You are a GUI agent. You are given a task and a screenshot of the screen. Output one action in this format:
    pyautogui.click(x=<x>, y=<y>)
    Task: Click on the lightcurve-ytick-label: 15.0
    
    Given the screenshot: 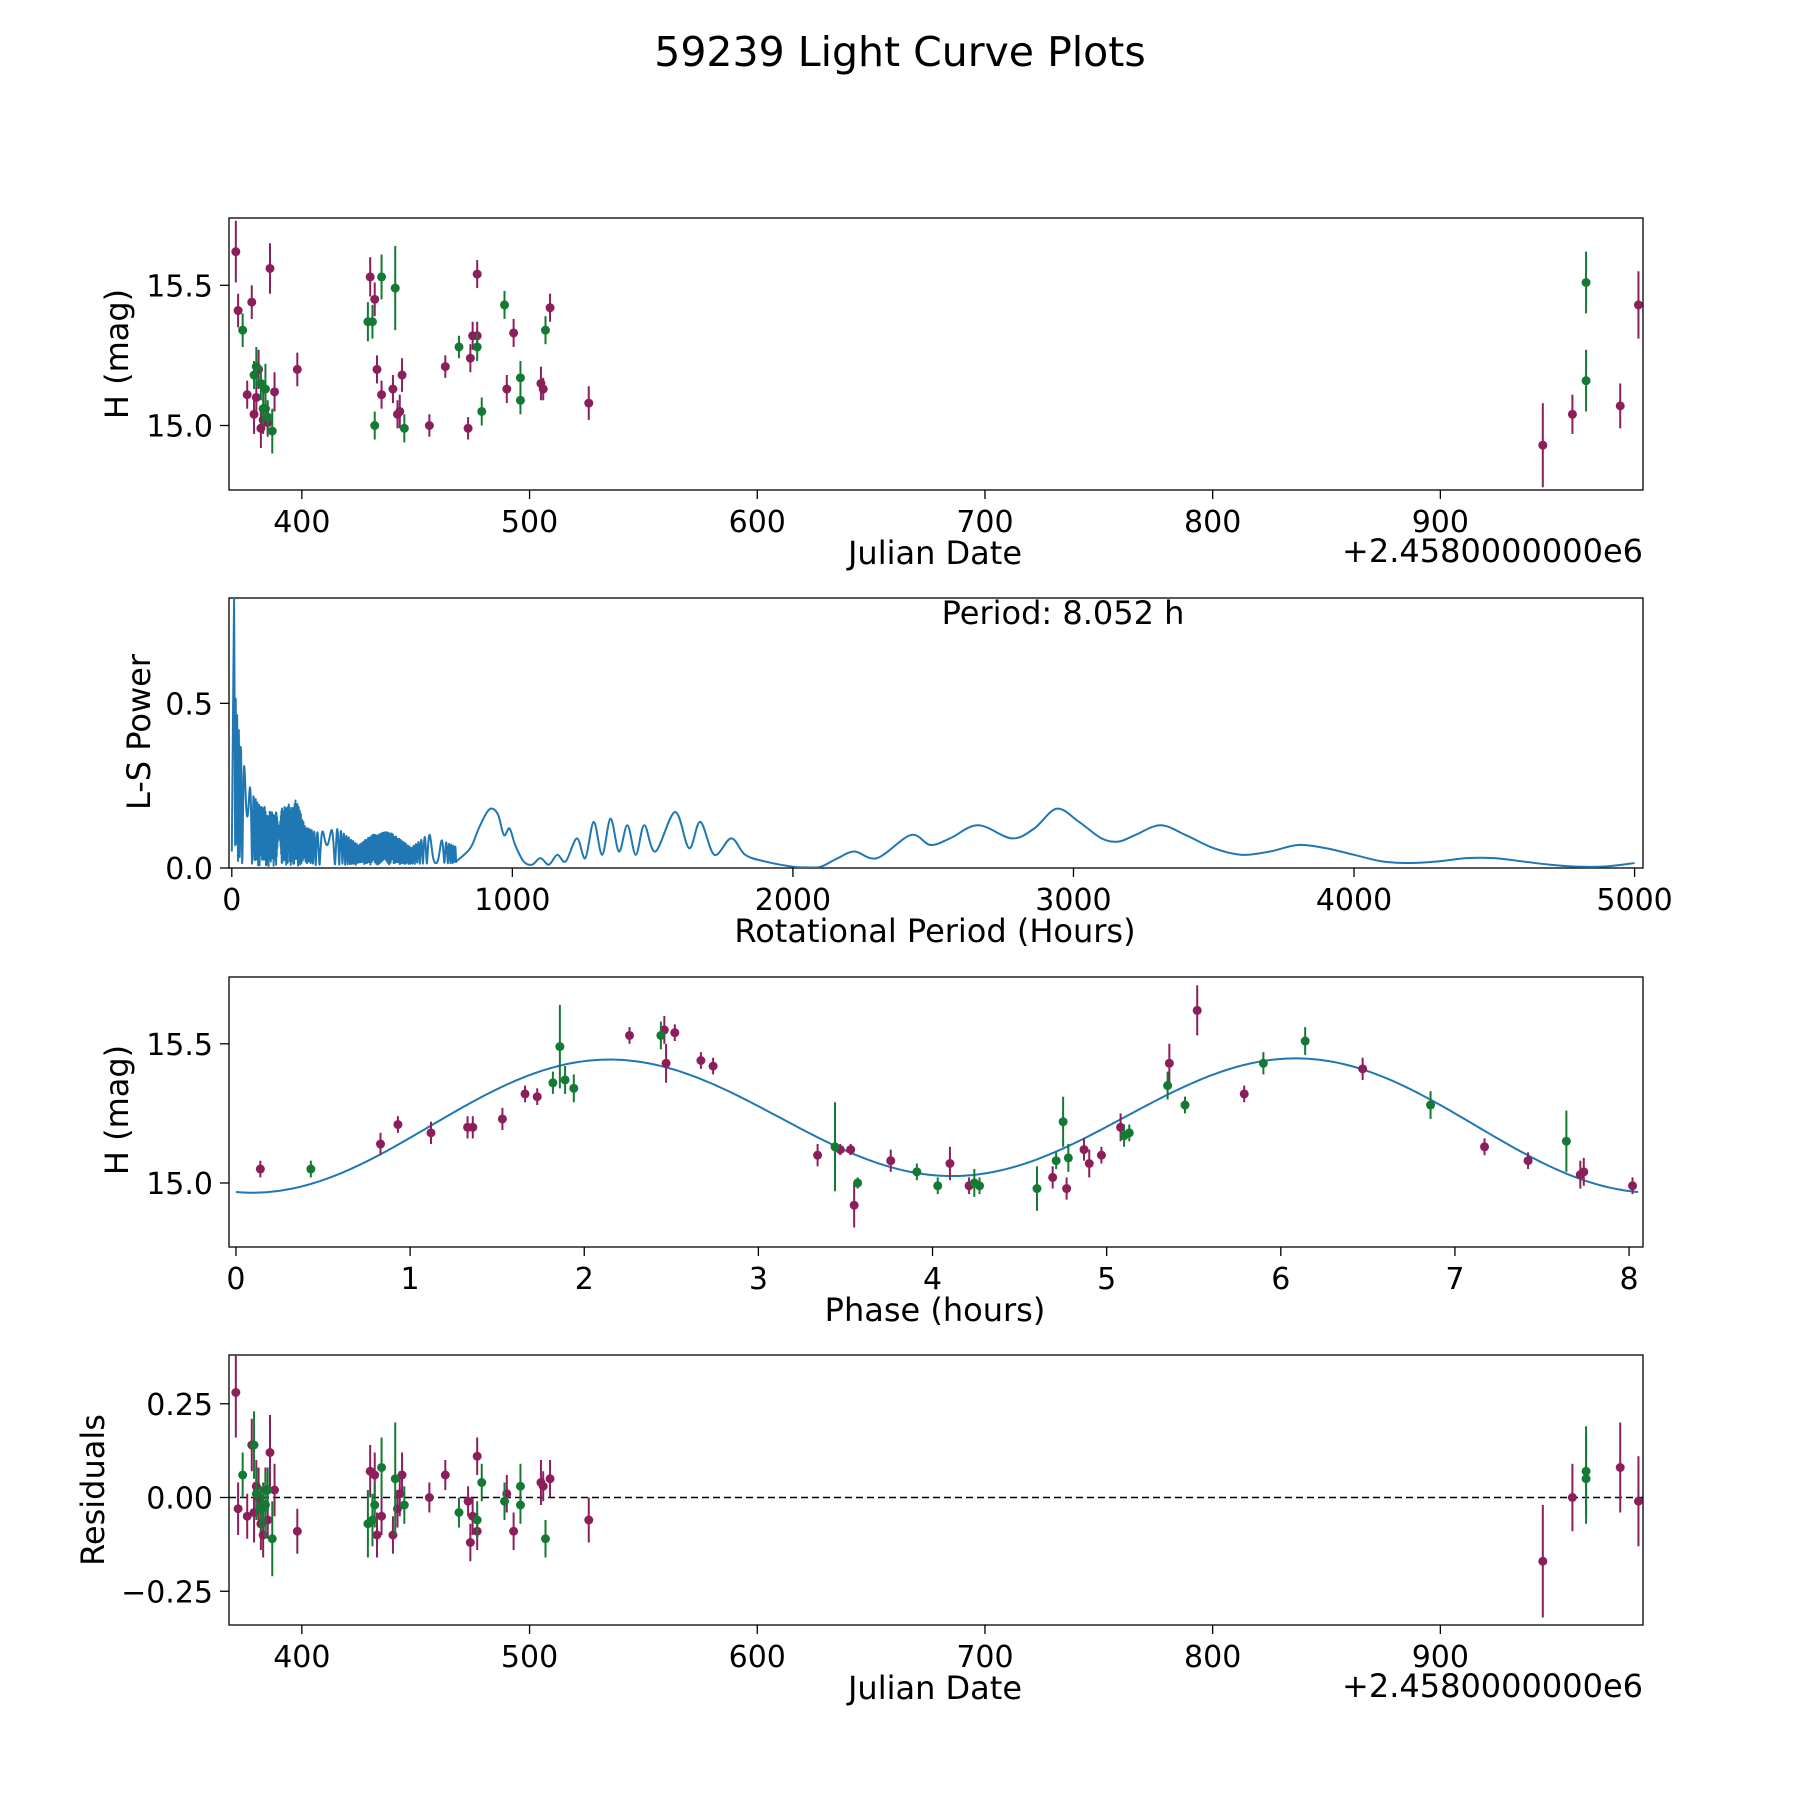 What is the action you would take?
    pyautogui.click(x=179, y=427)
    